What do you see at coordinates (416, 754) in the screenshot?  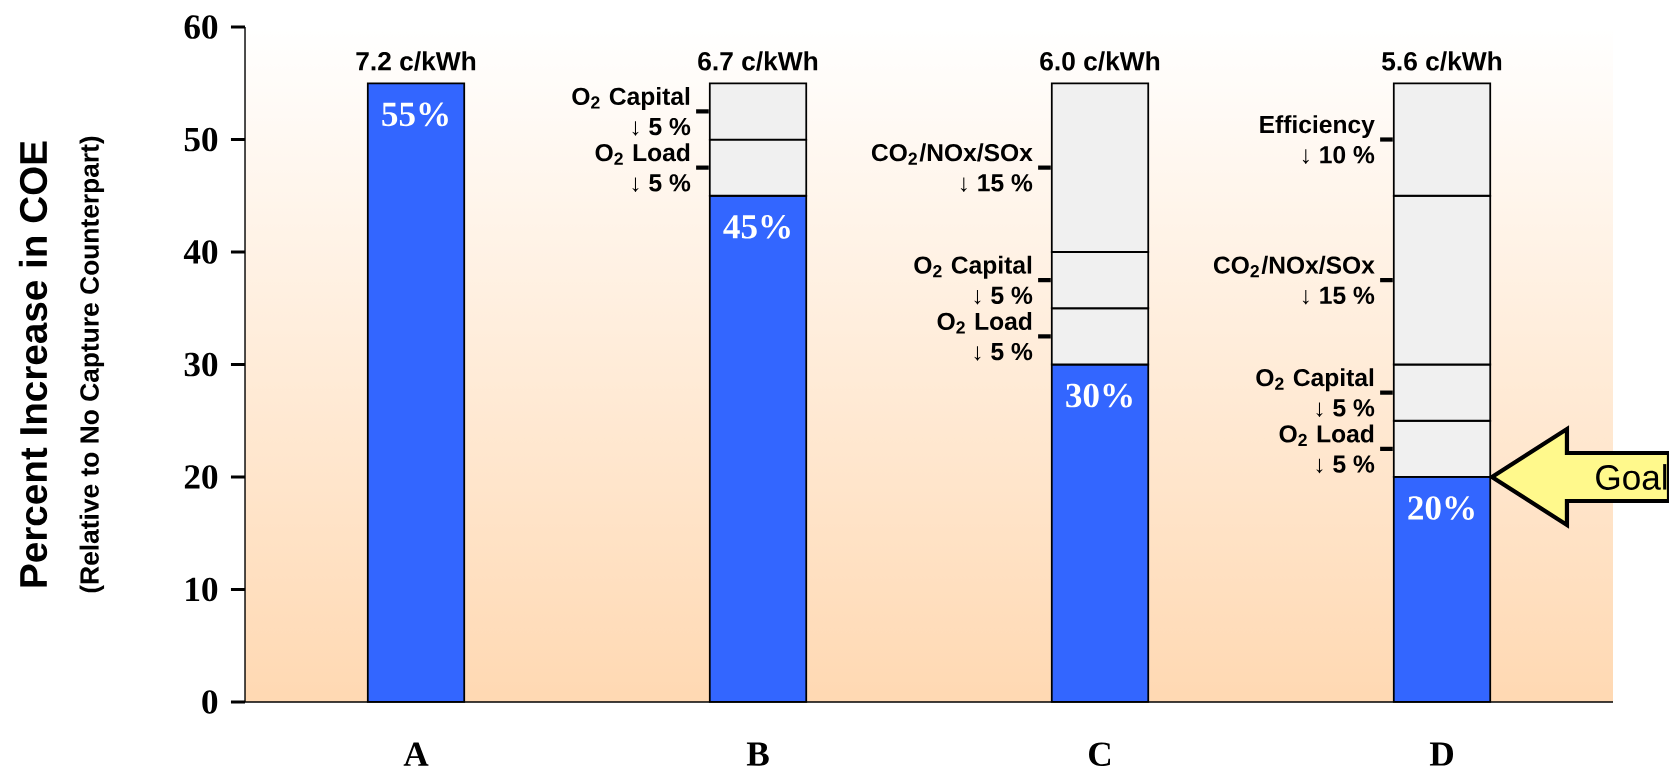 I see `x-tick-label: A` at bounding box center [416, 754].